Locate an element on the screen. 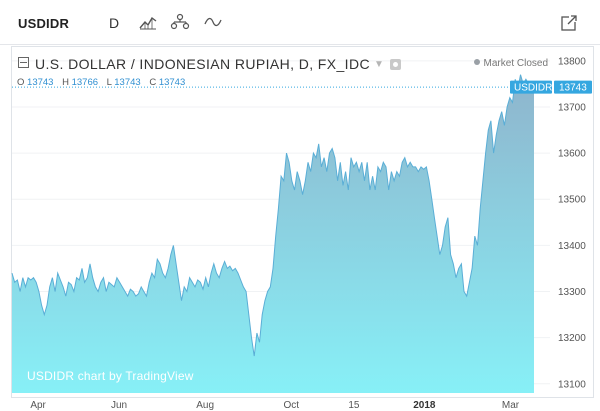 The height and width of the screenshot is (411, 600). open-label: O is located at coordinates (21, 82).